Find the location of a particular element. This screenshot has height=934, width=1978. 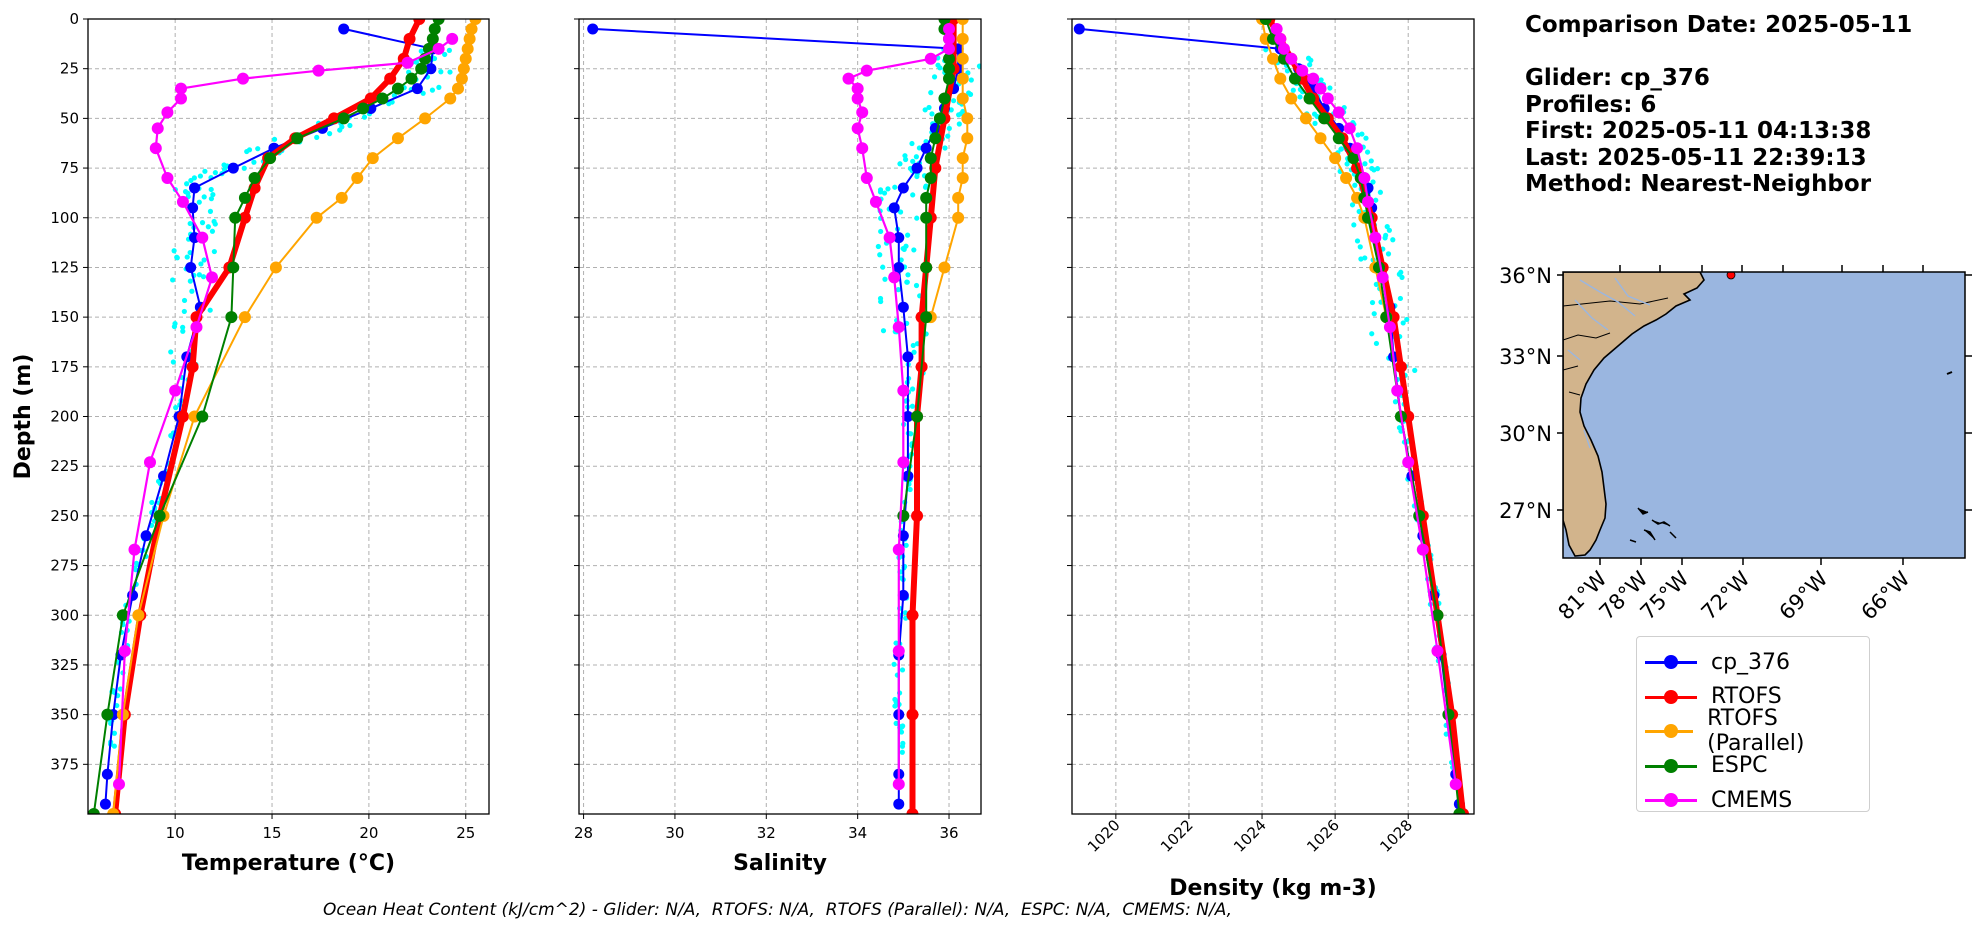

x-axis-label: Salinity is located at coordinates (780, 863).